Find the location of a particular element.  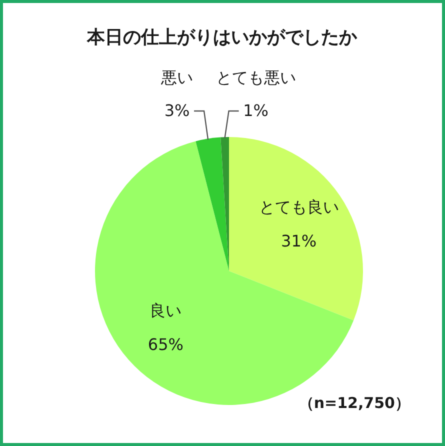

chart-title: 本日の仕上がりはいかがでしたか is located at coordinates (222, 37).